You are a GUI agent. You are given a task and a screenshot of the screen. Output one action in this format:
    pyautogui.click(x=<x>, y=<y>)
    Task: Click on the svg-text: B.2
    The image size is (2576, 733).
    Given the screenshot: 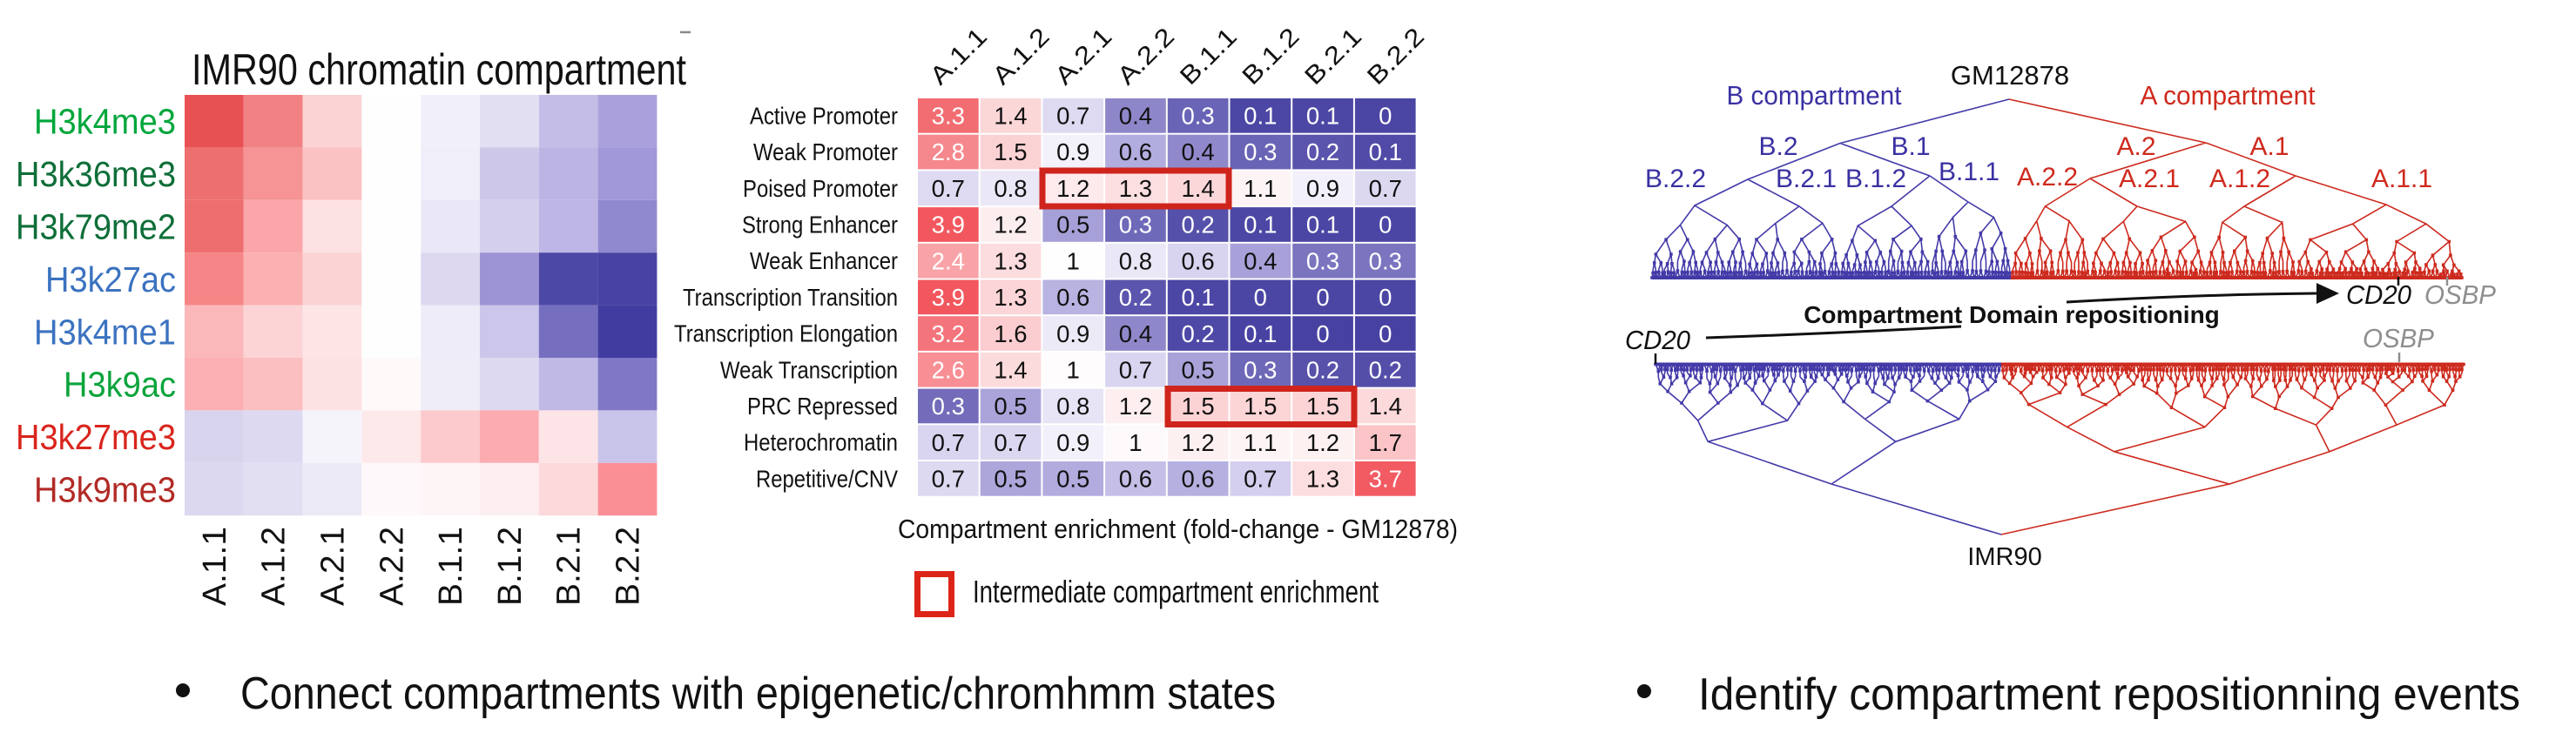 What is the action you would take?
    pyautogui.click(x=1777, y=146)
    